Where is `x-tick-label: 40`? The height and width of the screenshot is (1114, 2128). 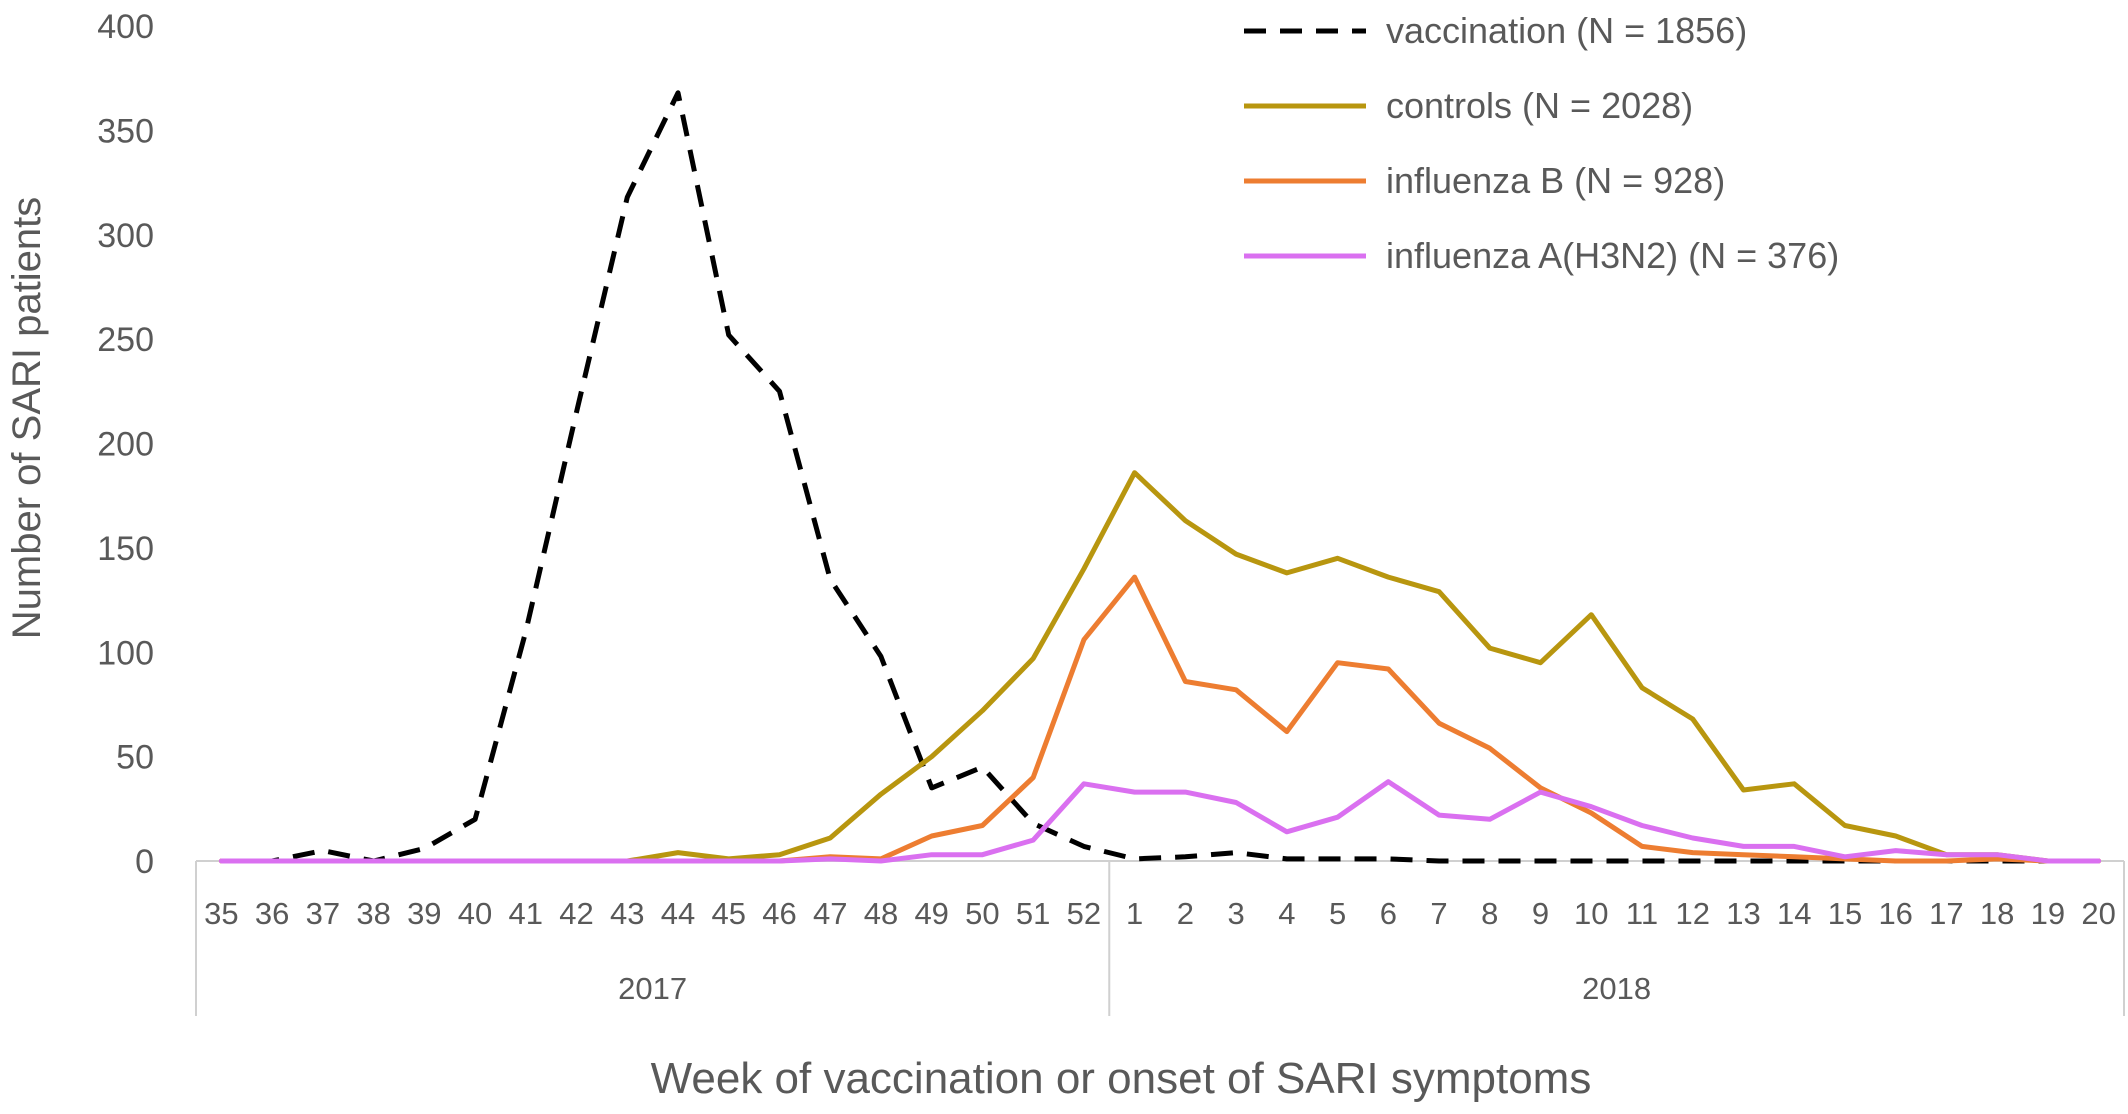 x-tick-label: 40 is located at coordinates (475, 913).